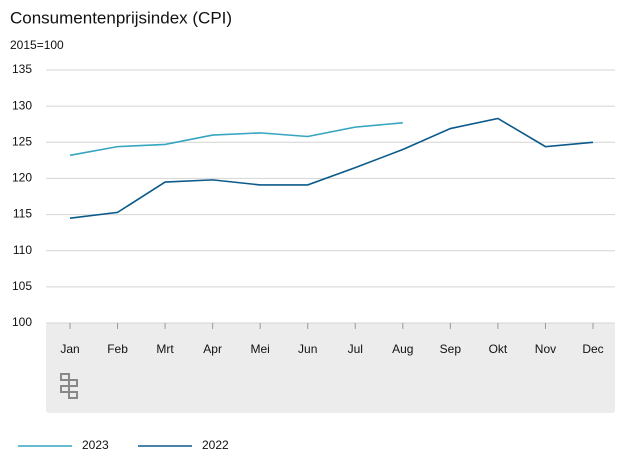 The image size is (627, 470). What do you see at coordinates (22, 141) in the screenshot?
I see `y-tick-label: 125` at bounding box center [22, 141].